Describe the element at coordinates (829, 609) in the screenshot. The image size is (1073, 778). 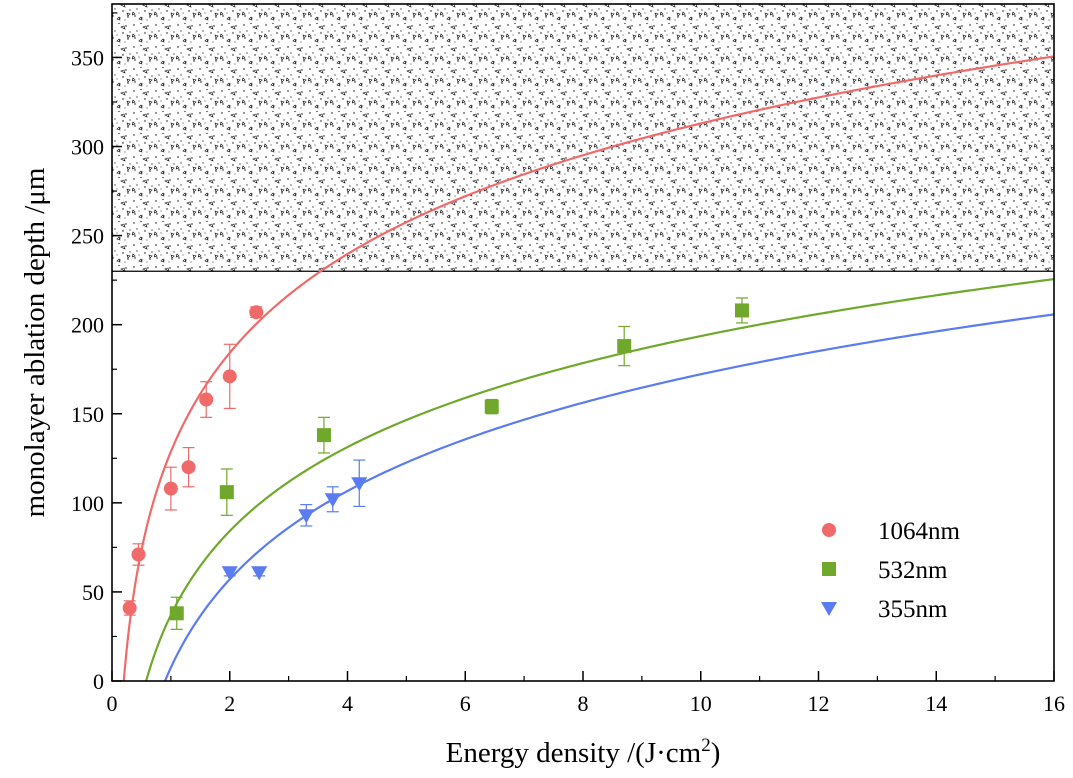
I see `legend-marker-355nm` at that location.